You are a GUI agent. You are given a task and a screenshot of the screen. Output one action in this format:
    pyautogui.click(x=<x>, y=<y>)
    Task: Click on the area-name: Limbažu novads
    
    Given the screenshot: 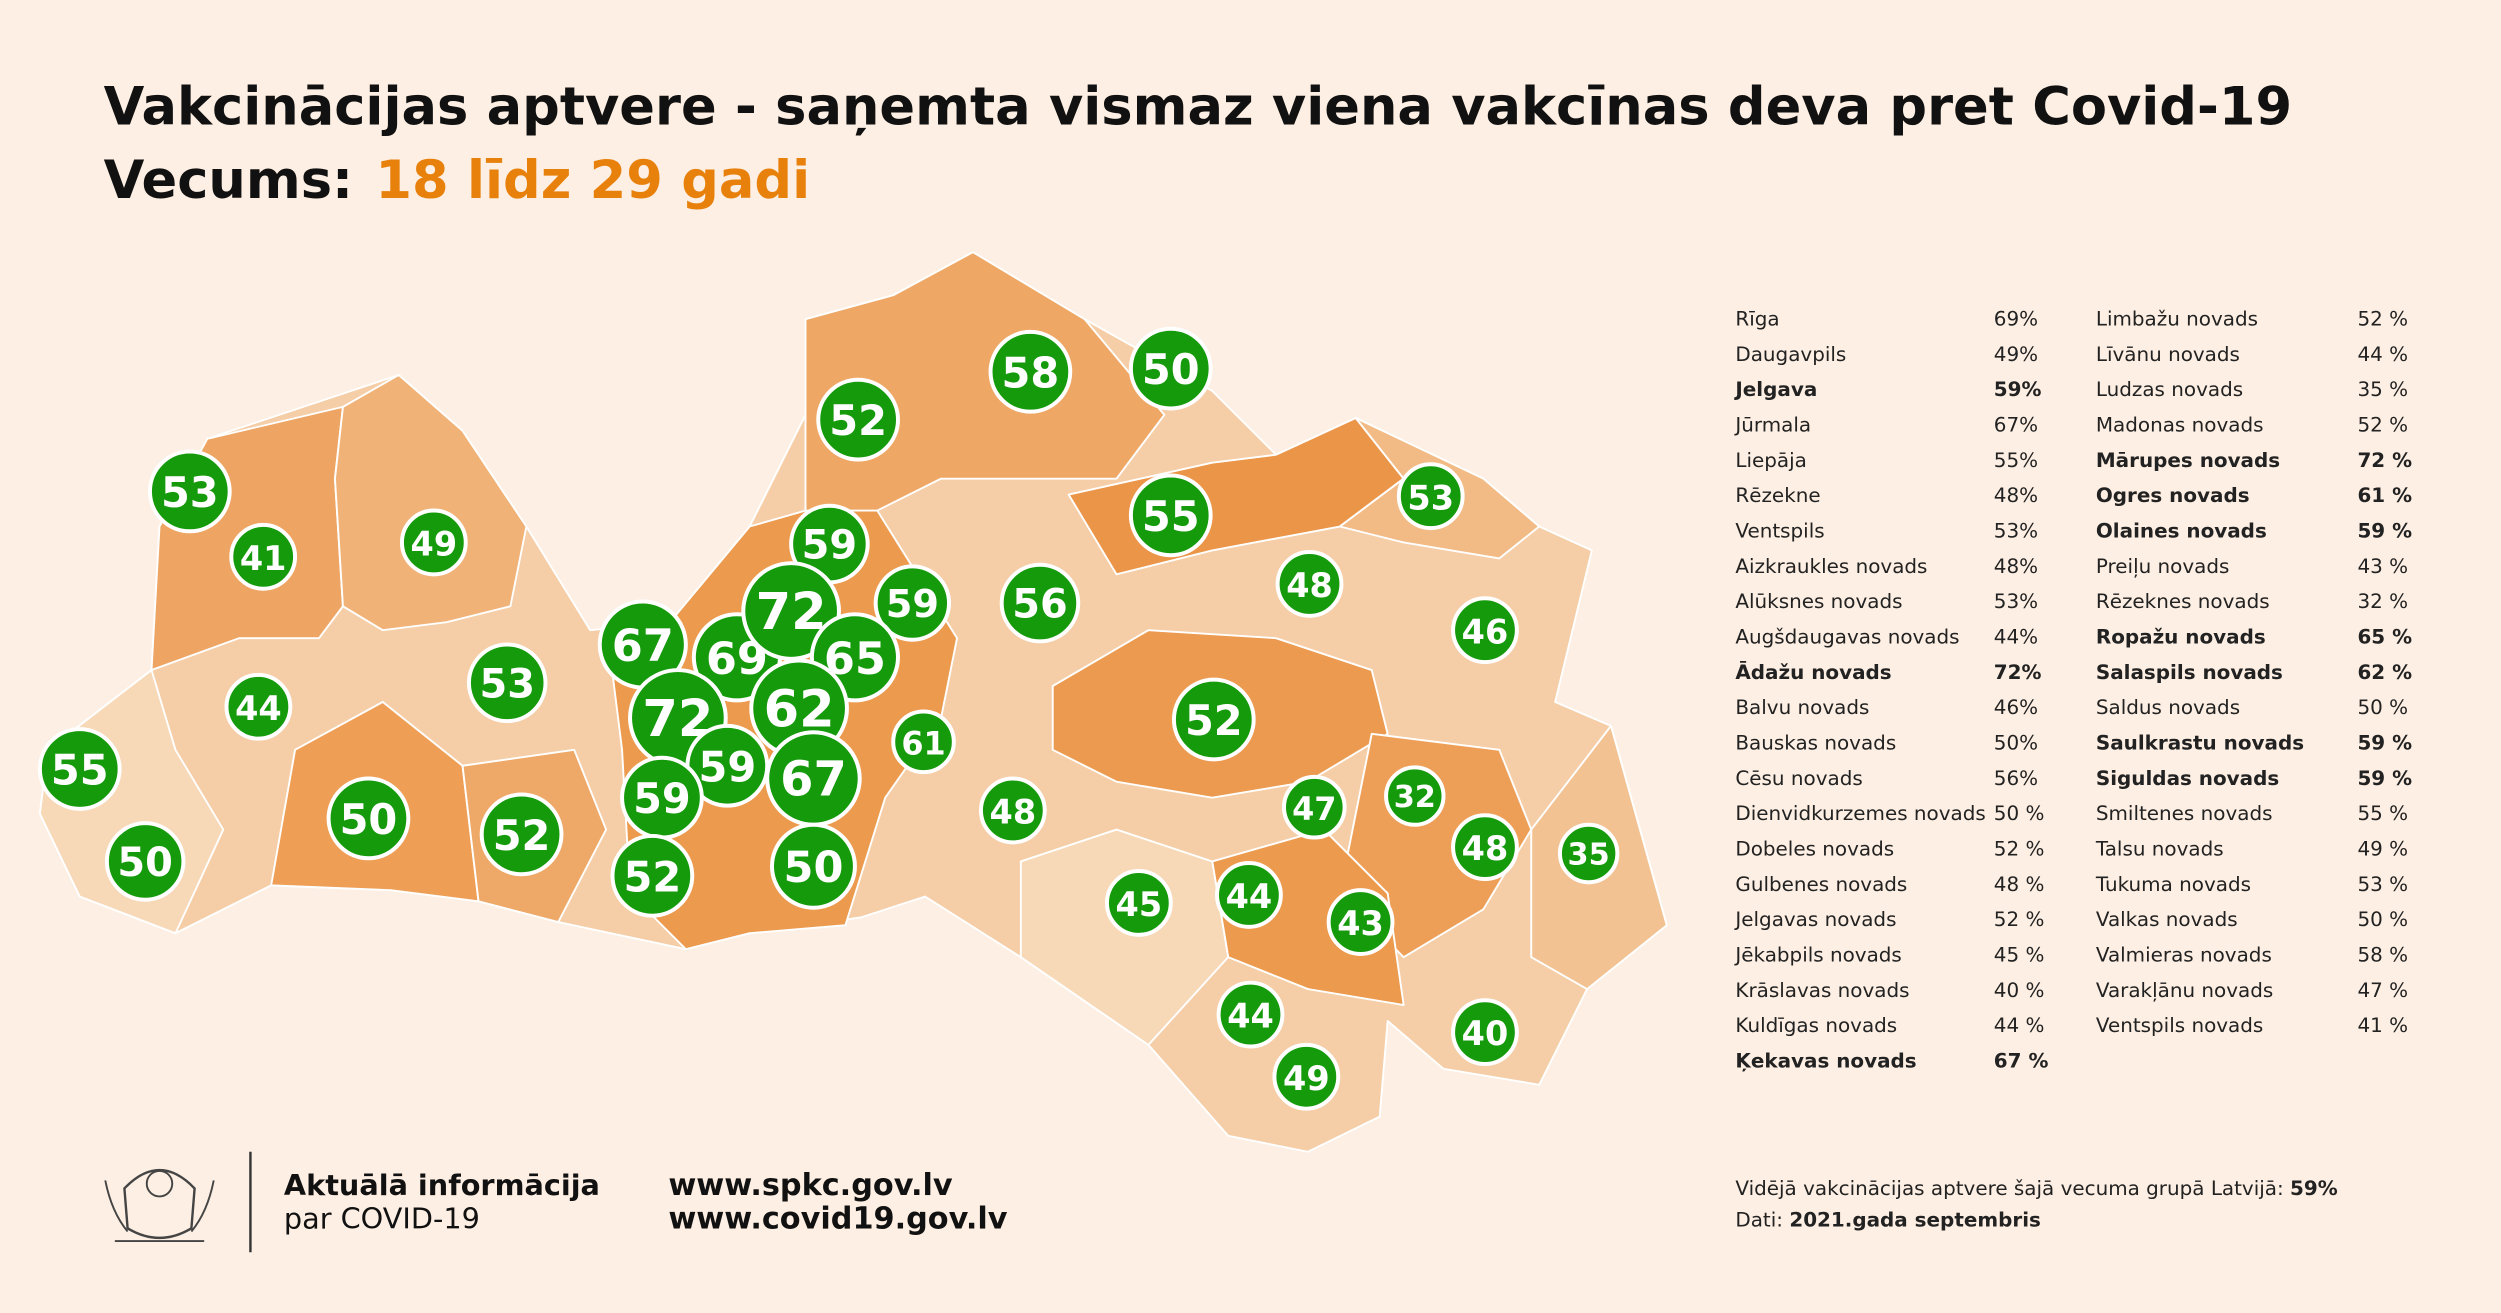 What is the action you would take?
    pyautogui.click(x=2177, y=319)
    